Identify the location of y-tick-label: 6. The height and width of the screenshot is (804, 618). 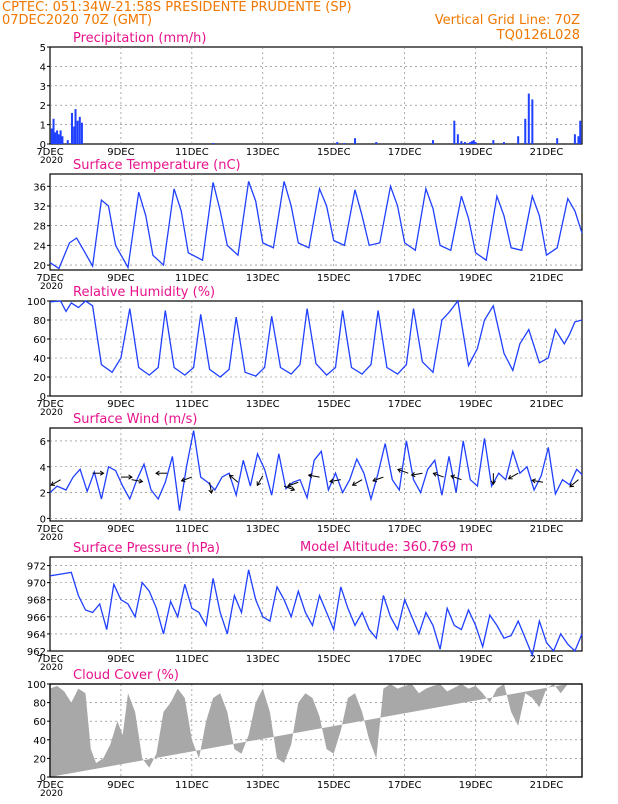
(43, 442).